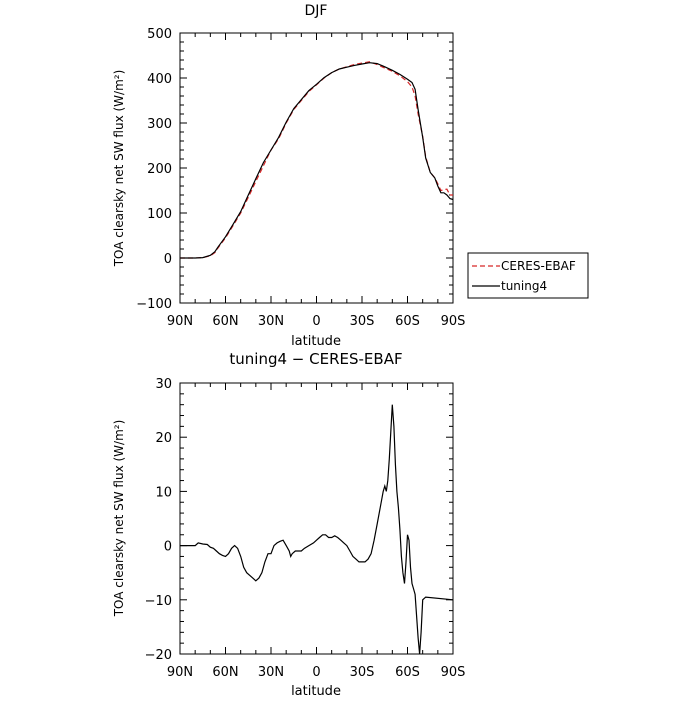  Describe the element at coordinates (453, 672) in the screenshot. I see `bottom-x-tick-label: 90S` at that location.